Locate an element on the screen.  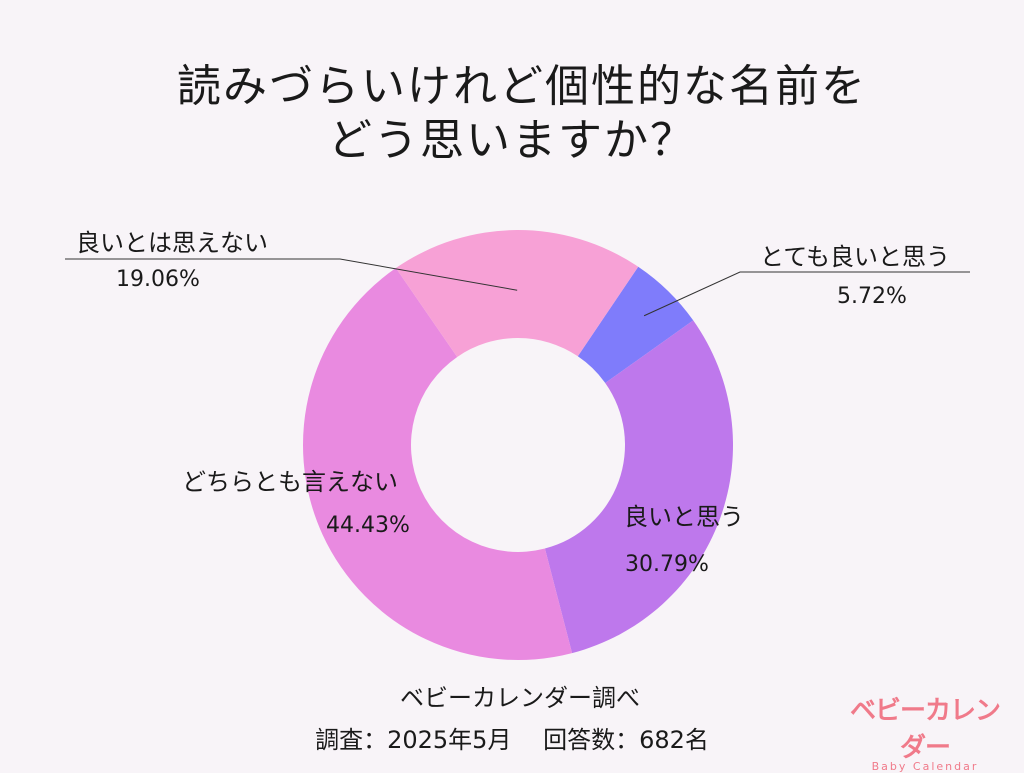
slice-value: 19.06% is located at coordinates (158, 279).